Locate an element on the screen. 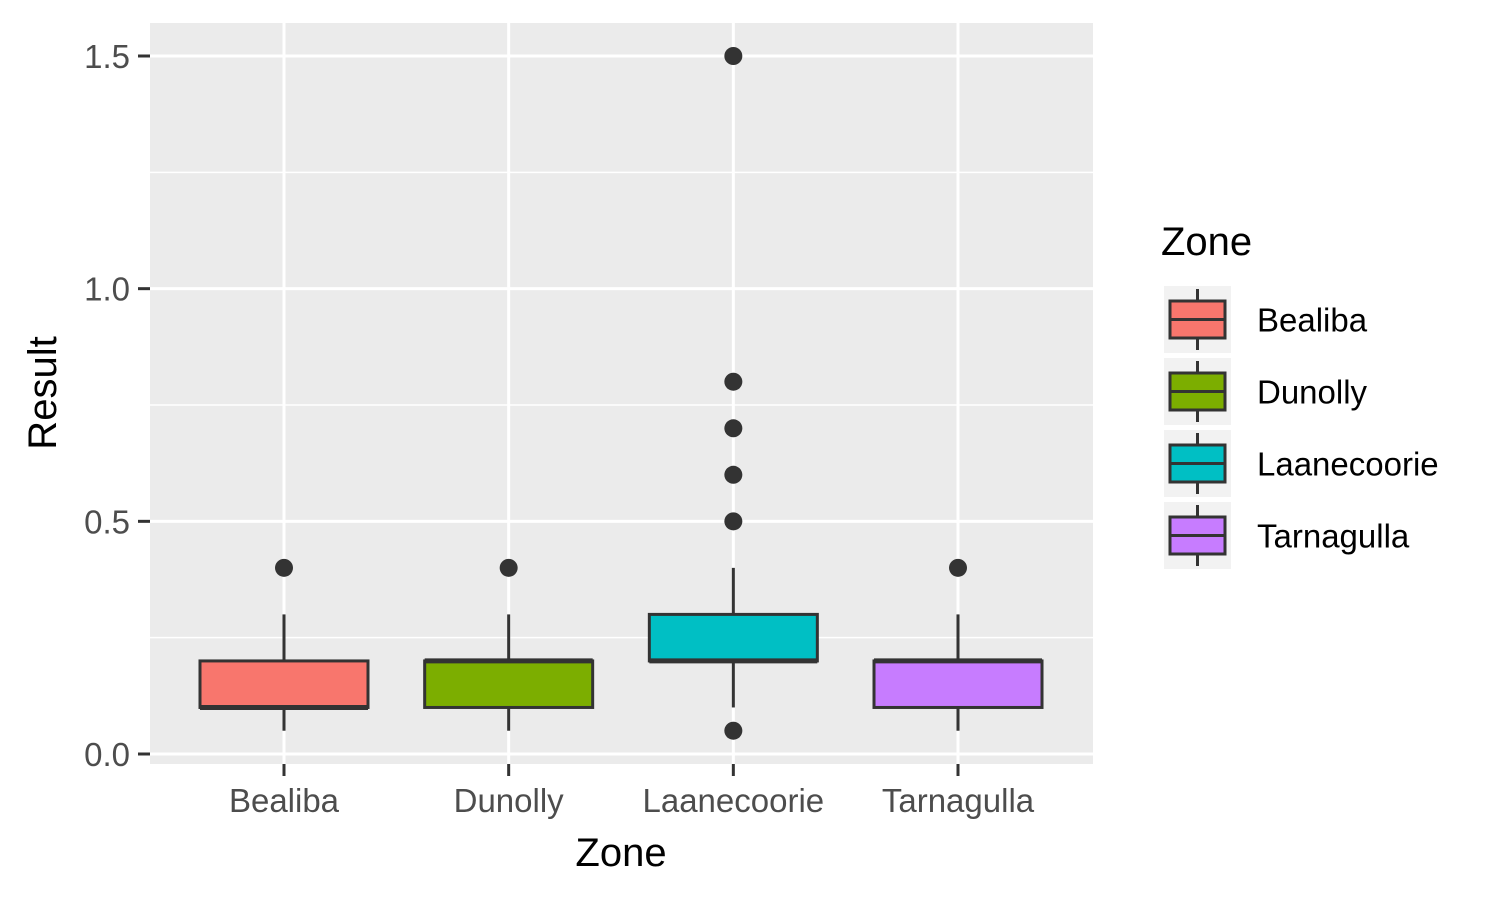  y-tick-label: 1.0 is located at coordinates (107, 289).